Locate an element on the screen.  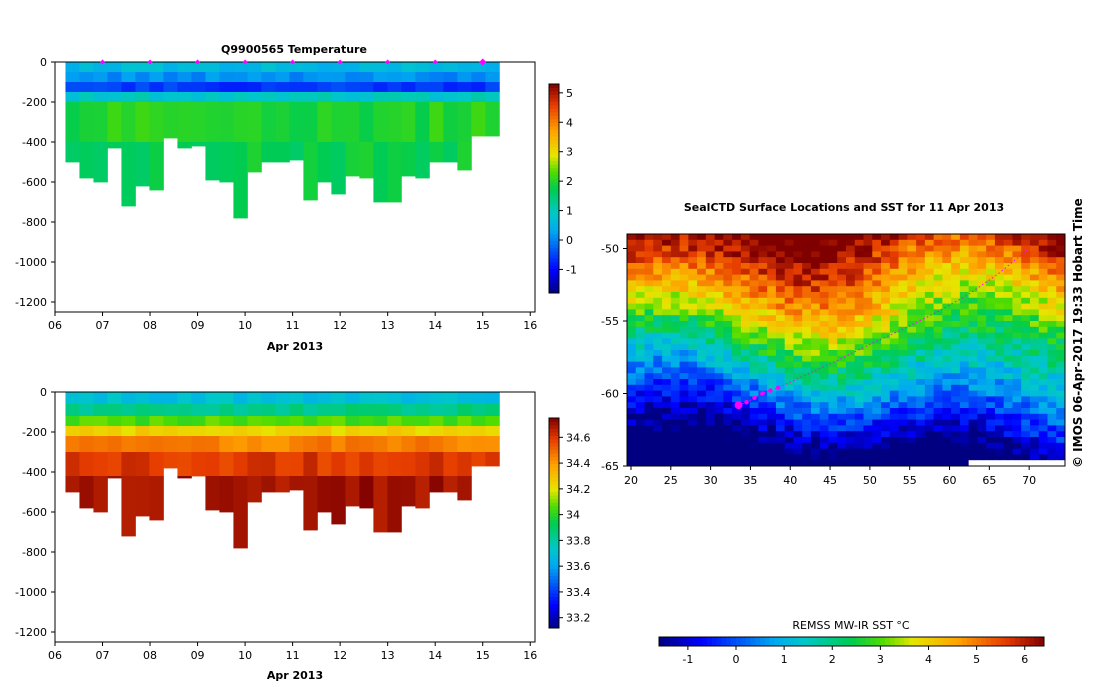
surface-marker is located at coordinates (435, 62).